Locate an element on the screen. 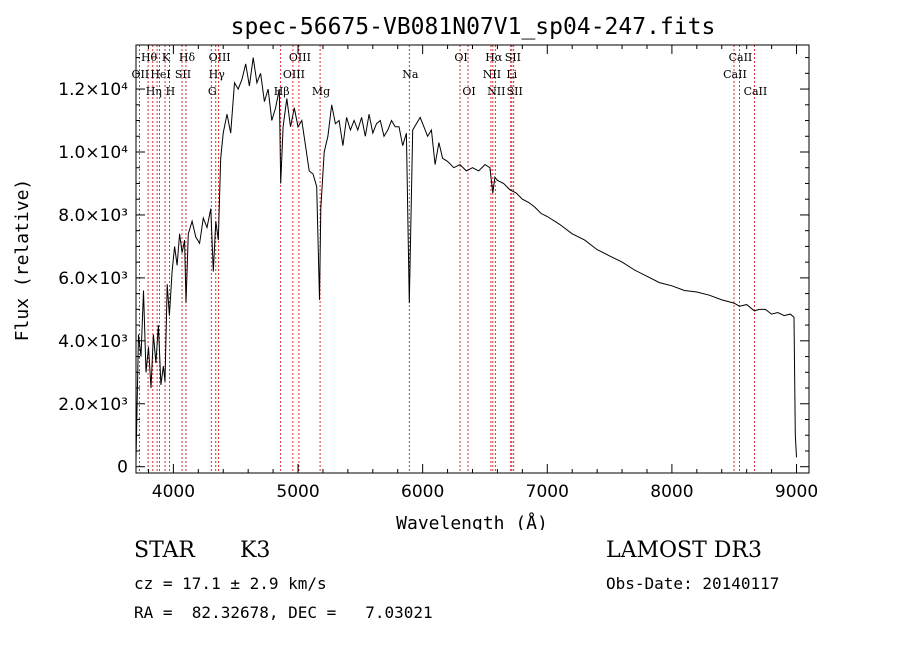  spectral-line-label: Hη is located at coordinates (154, 91).